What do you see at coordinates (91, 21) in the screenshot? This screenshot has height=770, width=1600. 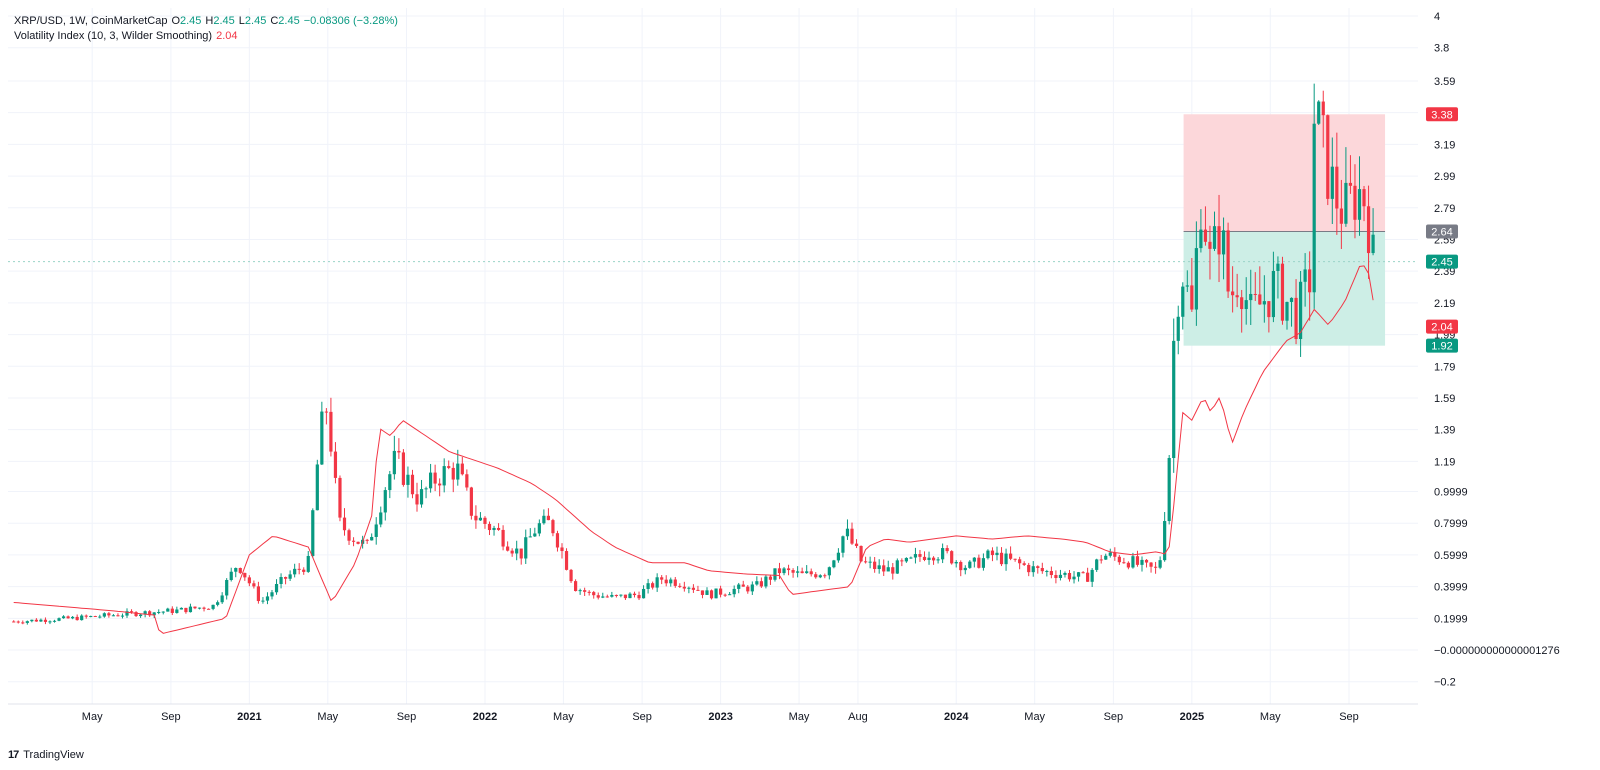 I see `legend-symbol: XRP/USD, 1W, CoinMarketCap` at bounding box center [91, 21].